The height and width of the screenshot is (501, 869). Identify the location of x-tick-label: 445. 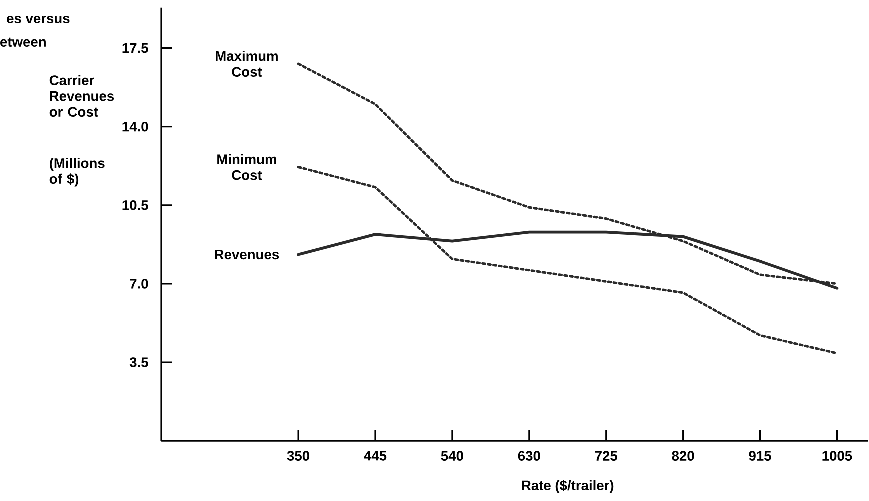
(375, 456).